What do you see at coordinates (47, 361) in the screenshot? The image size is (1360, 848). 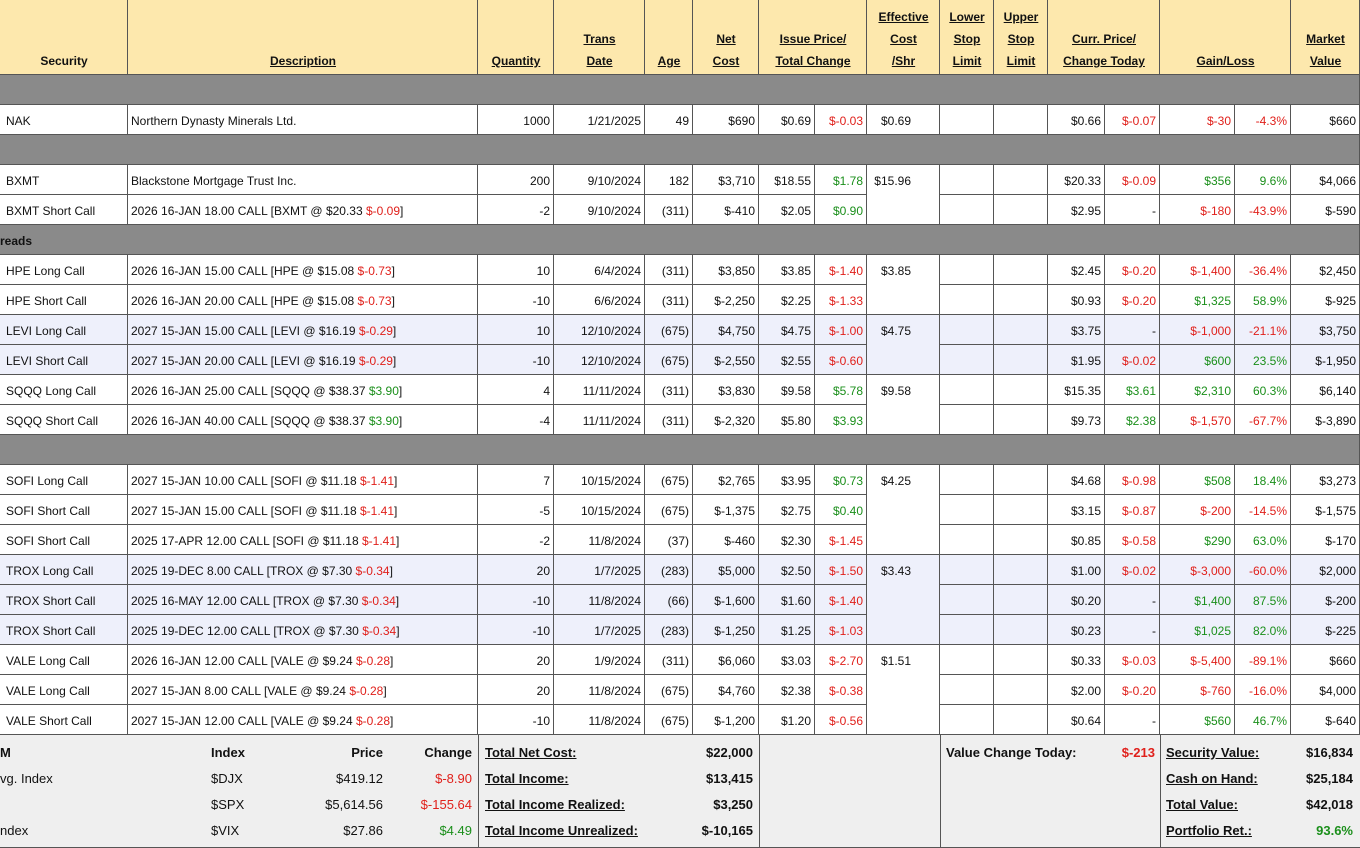 I see `security: LEVI Short Call` at bounding box center [47, 361].